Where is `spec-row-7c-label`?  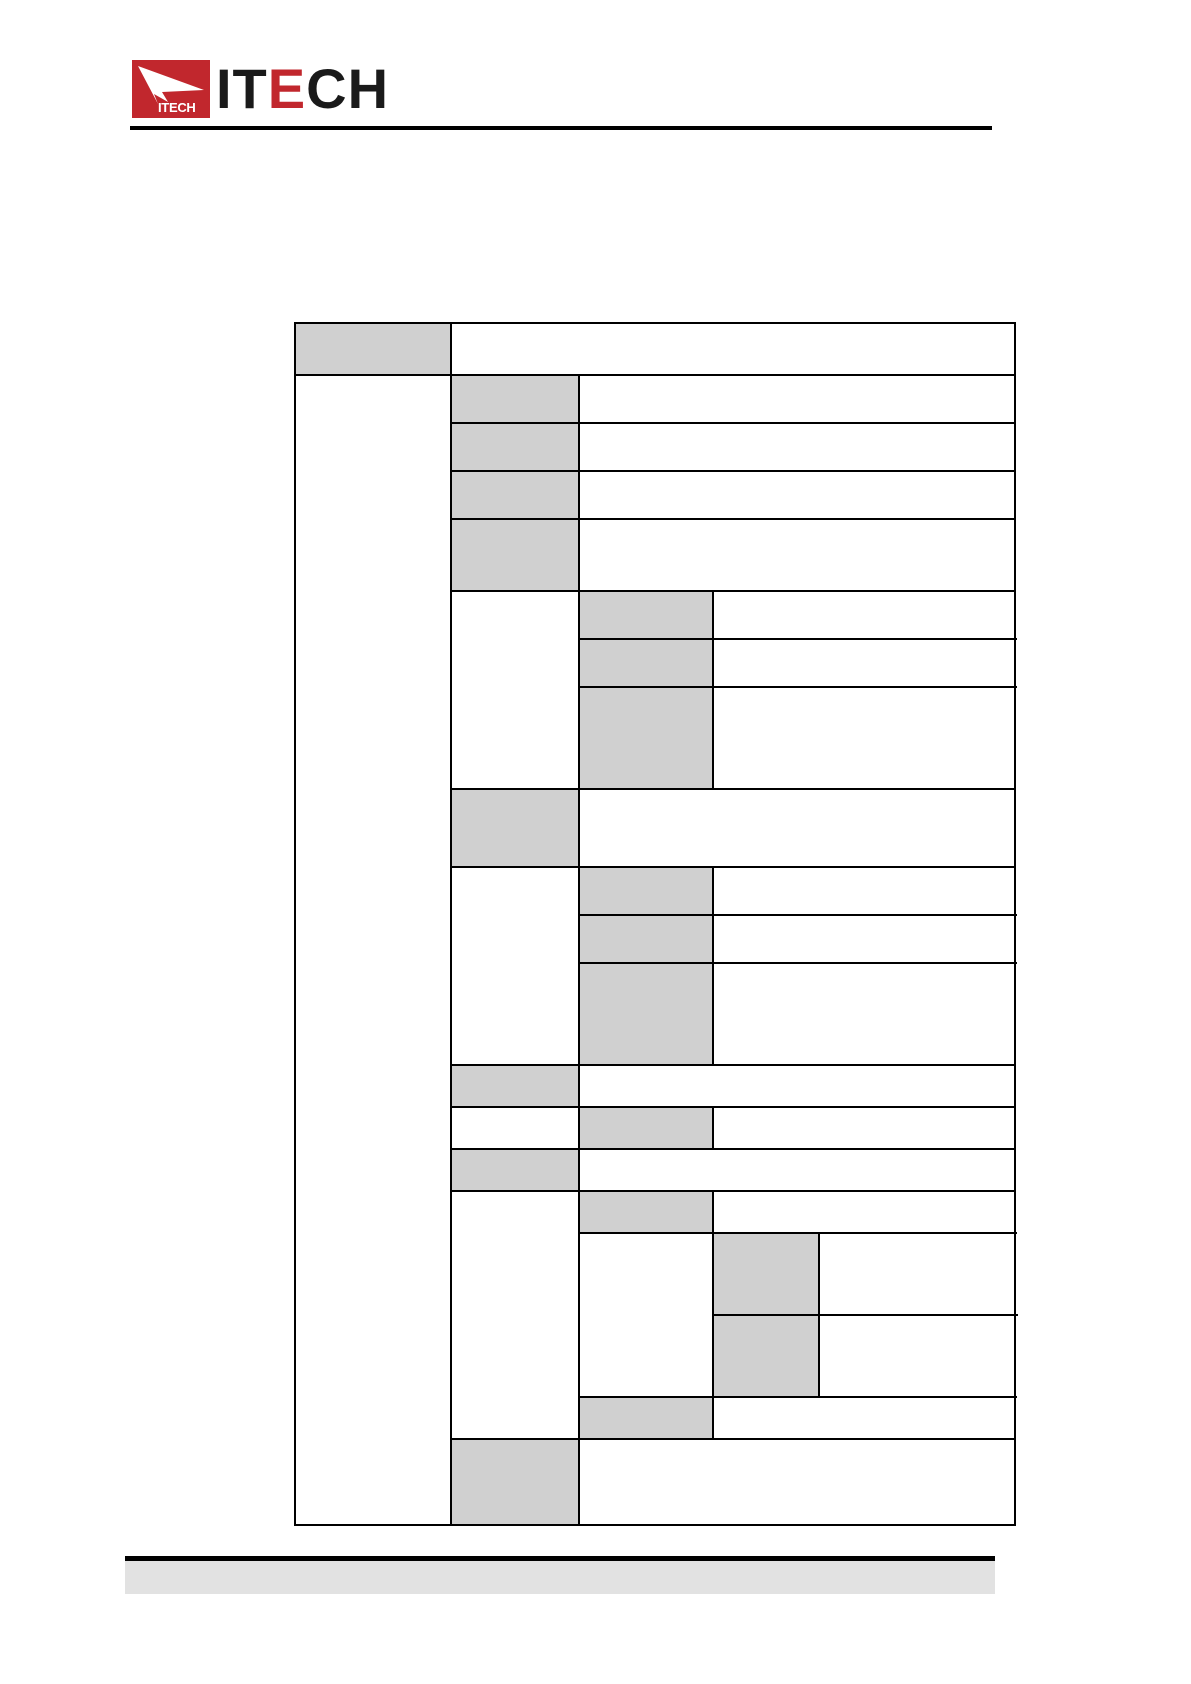 spec-row-7c-label is located at coordinates (647, 1013).